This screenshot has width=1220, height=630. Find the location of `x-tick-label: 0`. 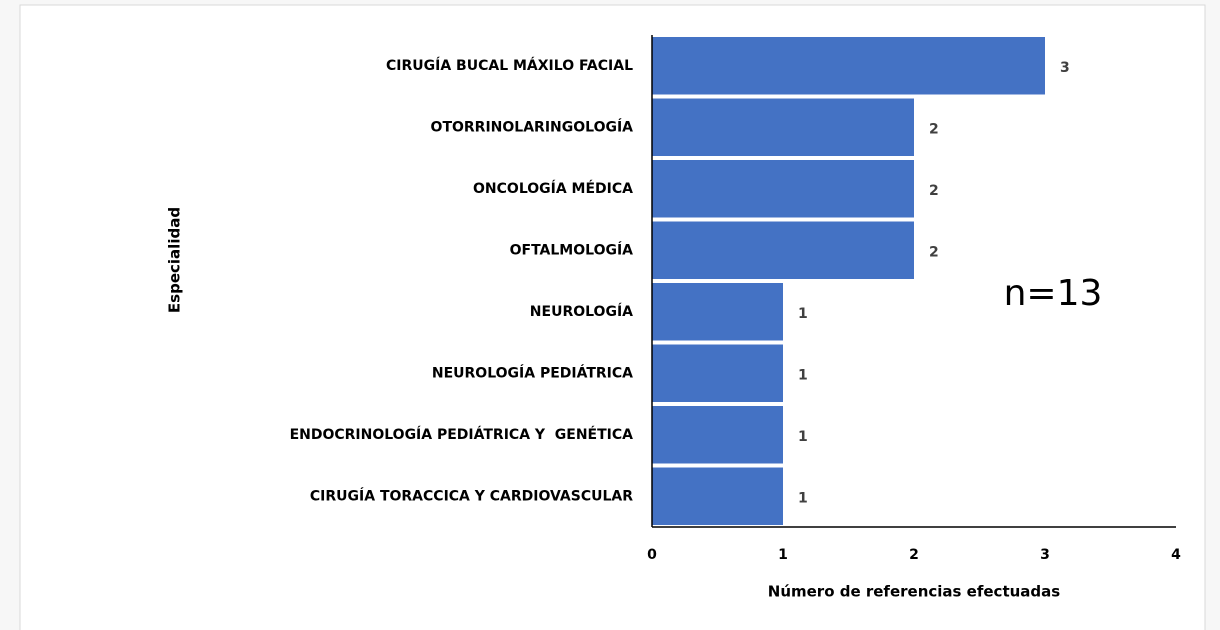

x-tick-label: 0 is located at coordinates (652, 555).